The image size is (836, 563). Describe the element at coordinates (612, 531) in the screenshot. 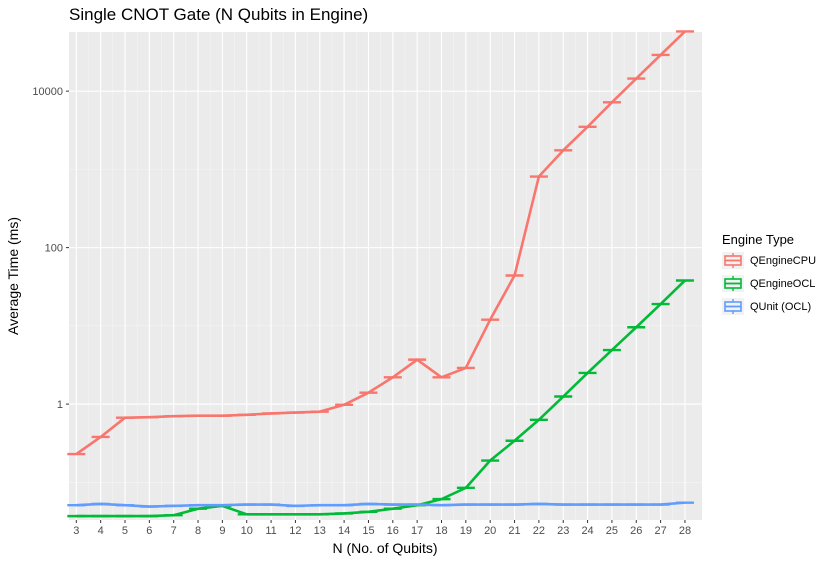

I see `x-tick-label: 25` at that location.